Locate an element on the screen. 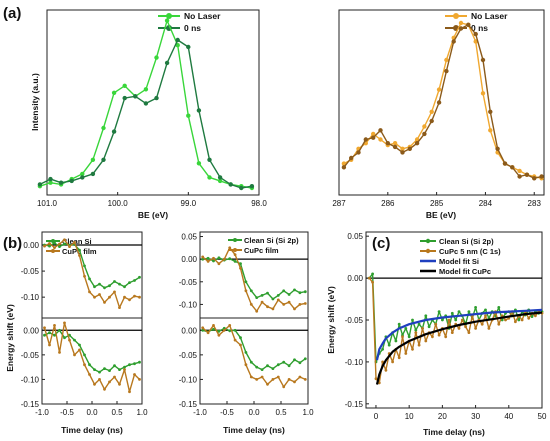 This screenshot has width=550, height=441. plot-frame is located at coordinates (92, 361).